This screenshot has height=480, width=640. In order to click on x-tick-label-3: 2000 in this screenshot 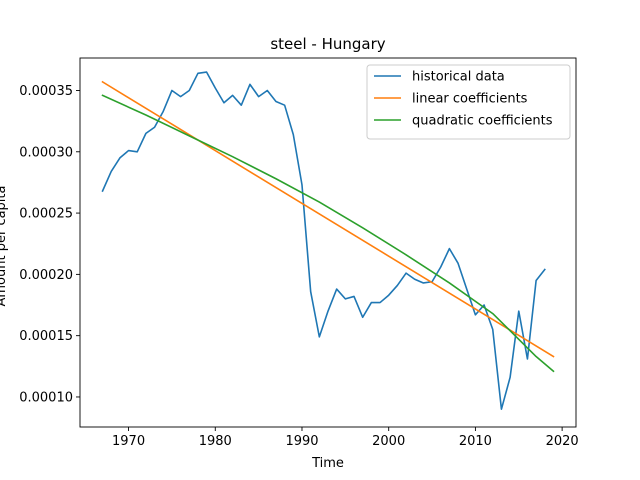, I will do `click(388, 441)`.